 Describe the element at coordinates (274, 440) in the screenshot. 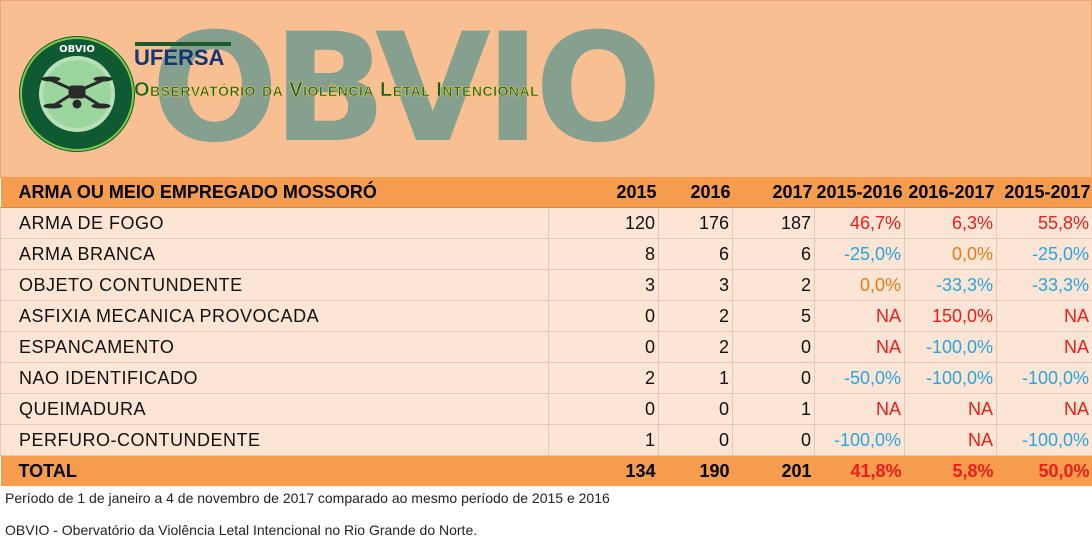

I see `row-label: PERFURO-CONTUNDENTE` at that location.